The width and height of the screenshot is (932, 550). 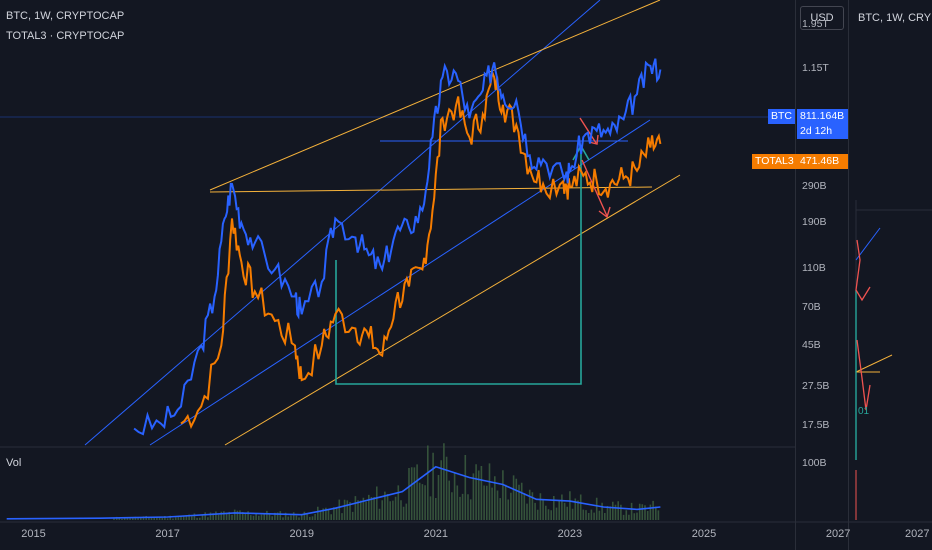 What do you see at coordinates (814, 221) in the screenshot?
I see `y-tick-label: 190B` at bounding box center [814, 221].